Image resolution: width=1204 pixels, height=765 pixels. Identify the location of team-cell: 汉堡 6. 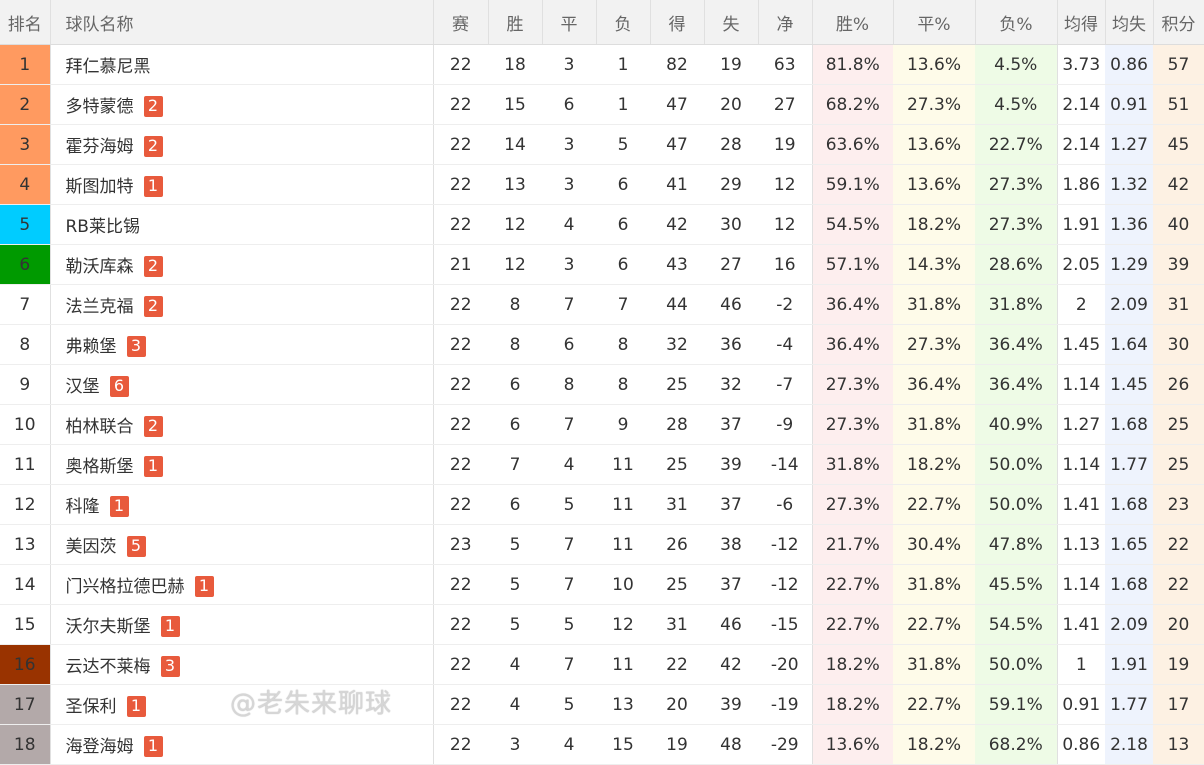
(242, 384).